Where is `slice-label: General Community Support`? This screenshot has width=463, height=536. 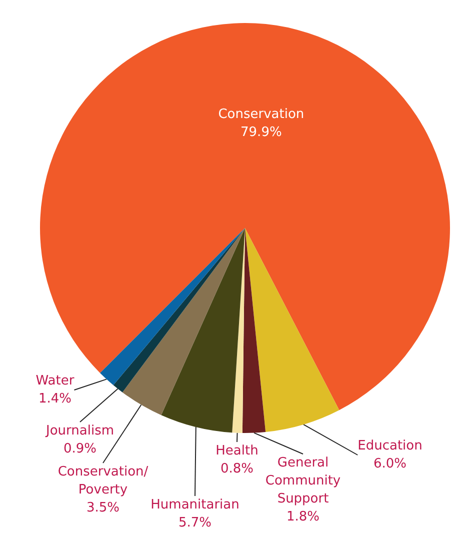
slice-label: General Community Support is located at coordinates (303, 481).